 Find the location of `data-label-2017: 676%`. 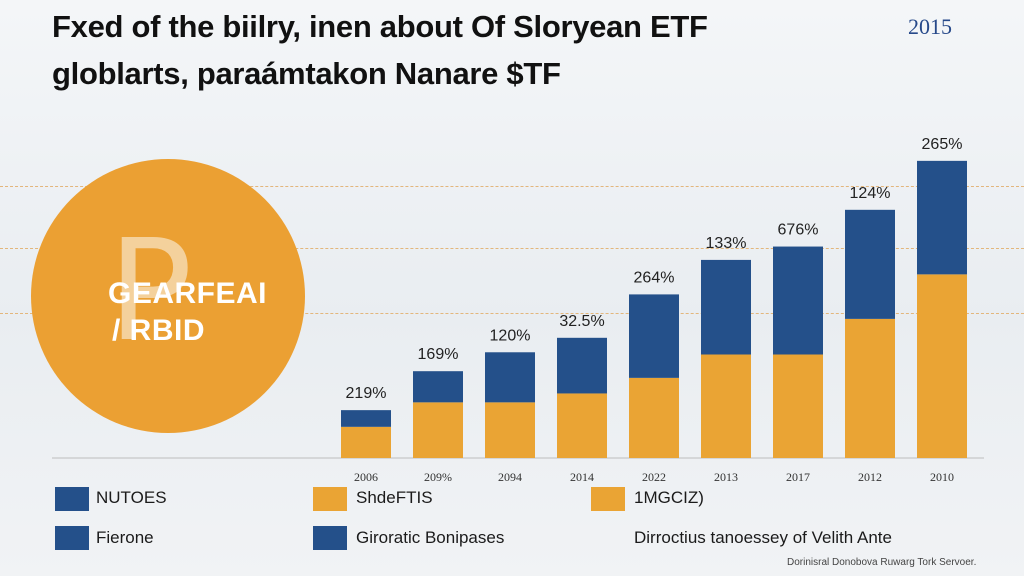

data-label-2017: 676% is located at coordinates (798, 230).